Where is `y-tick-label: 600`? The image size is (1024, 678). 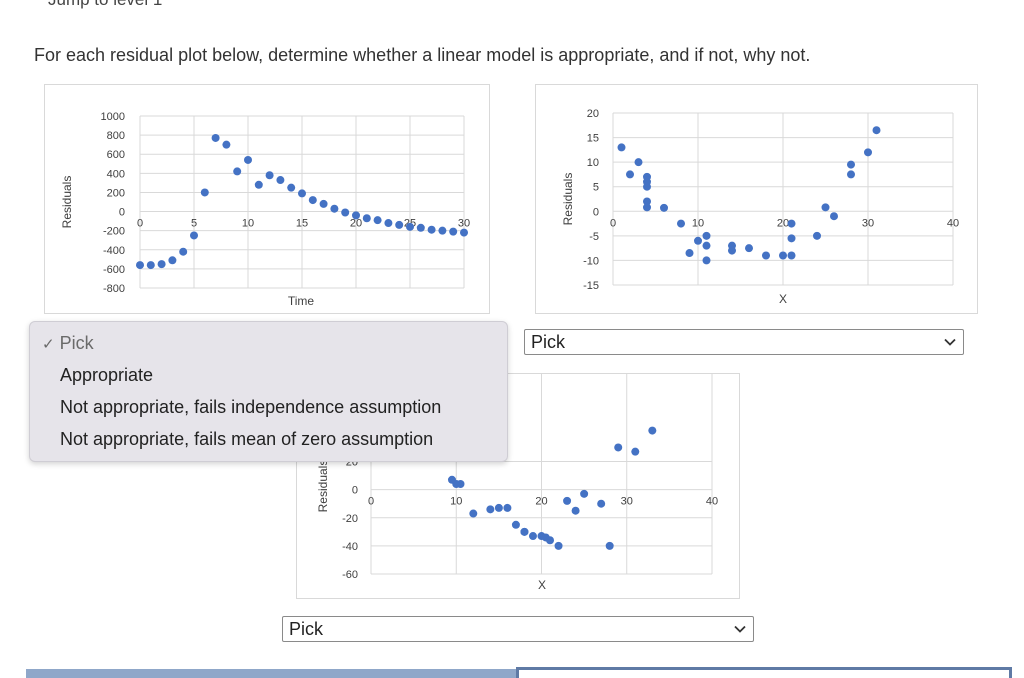 y-tick-label: 600 is located at coordinates (116, 155).